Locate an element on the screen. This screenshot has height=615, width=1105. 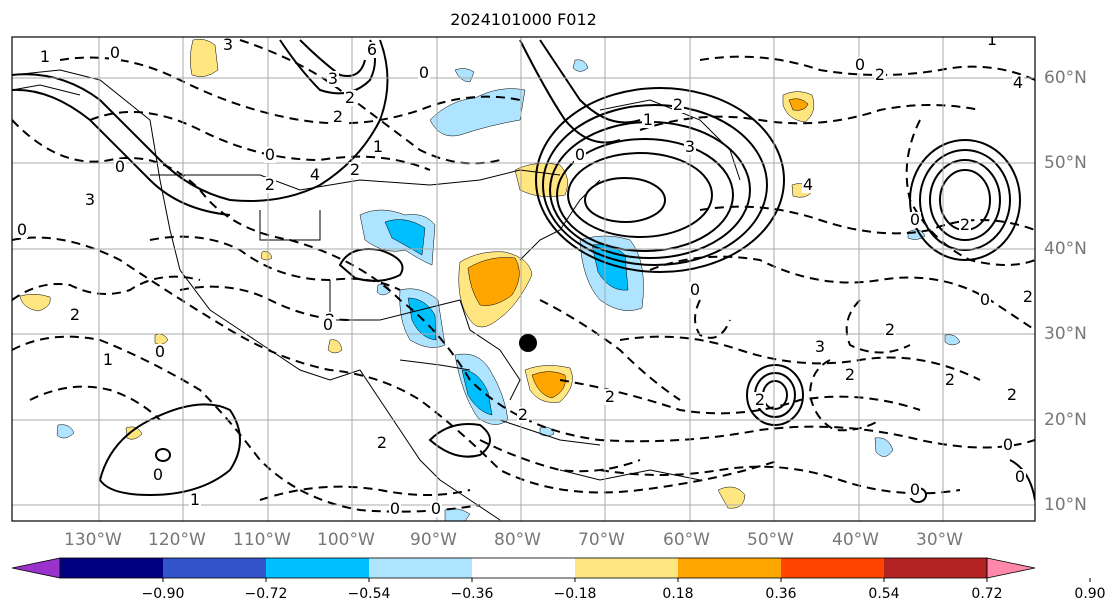
lat-label-60n: 60°N is located at coordinates (1065, 78).